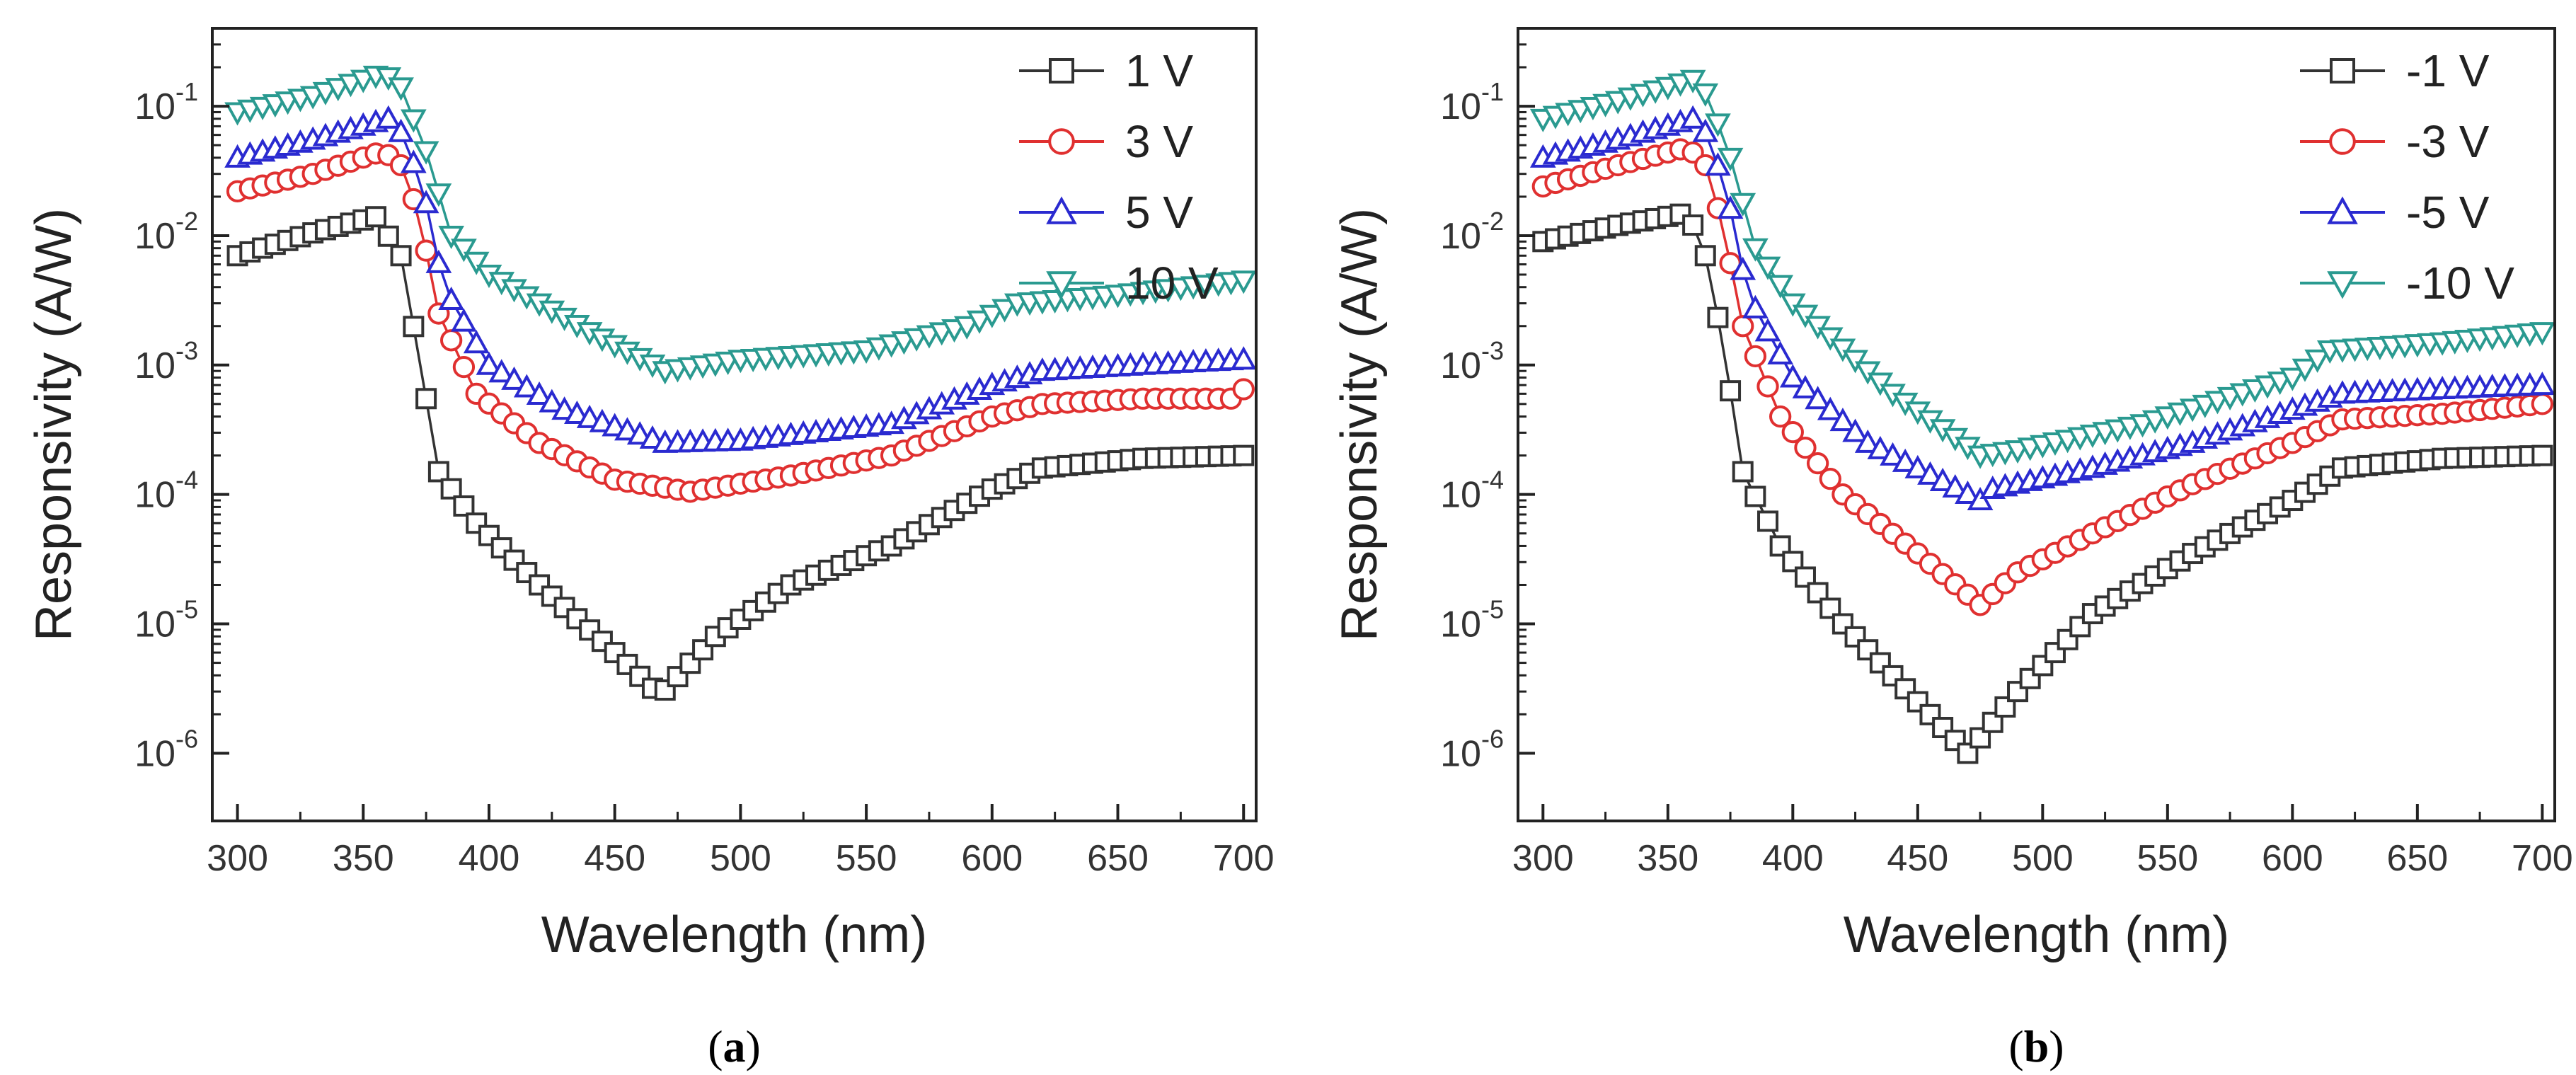  I want to click on legend-label: -10 V, so click(2460, 283).